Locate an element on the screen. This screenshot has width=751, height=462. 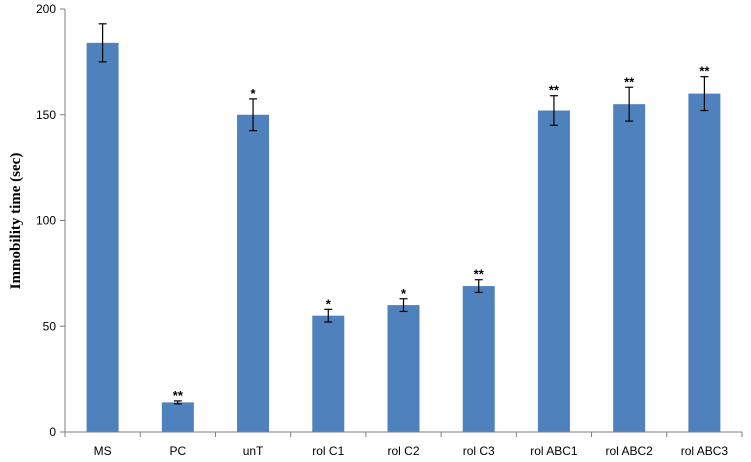
x-tick-label: rol C2 is located at coordinates (403, 451).